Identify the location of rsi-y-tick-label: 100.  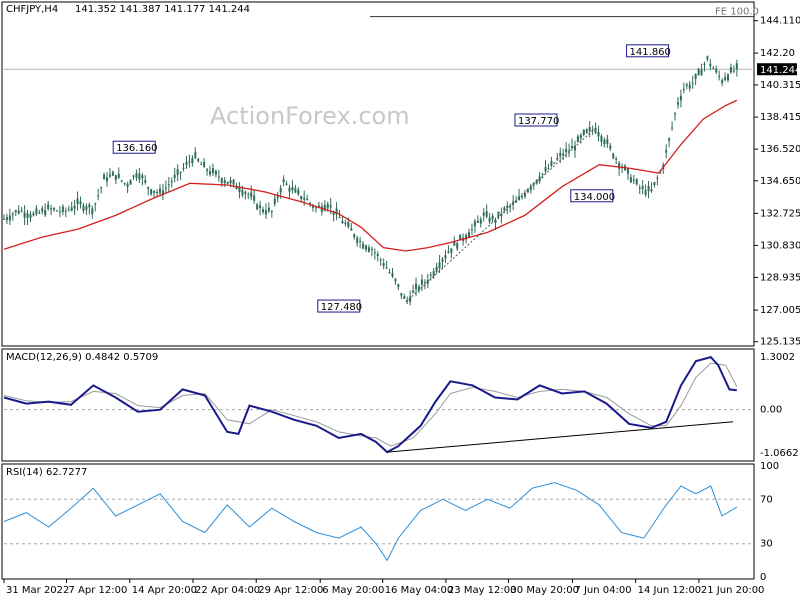
(769, 466).